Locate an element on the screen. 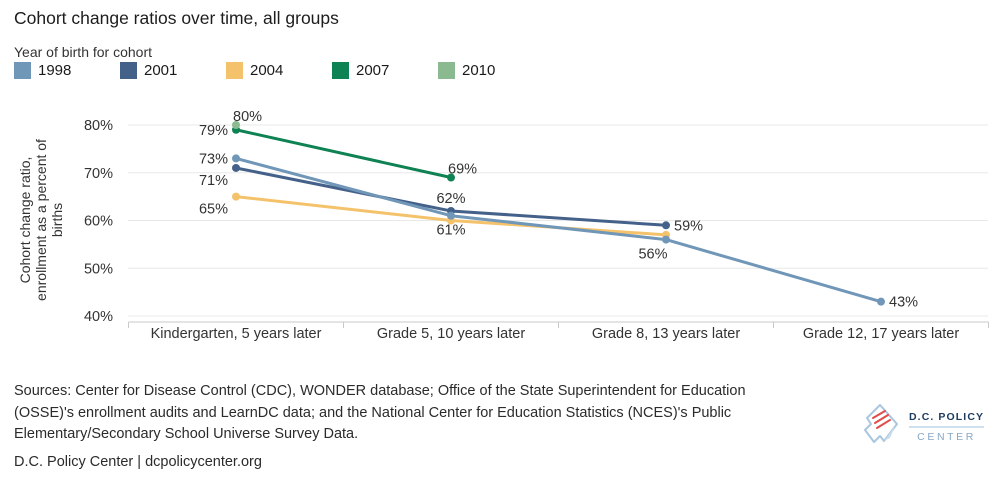 This screenshot has width=1000, height=500. legend-item-label: 2004 is located at coordinates (267, 70).